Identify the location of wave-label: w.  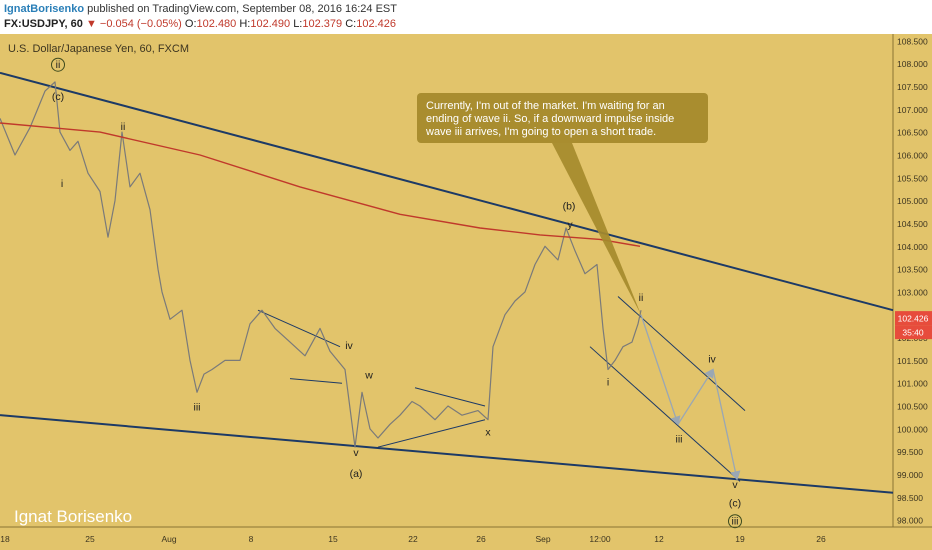
(368, 376).